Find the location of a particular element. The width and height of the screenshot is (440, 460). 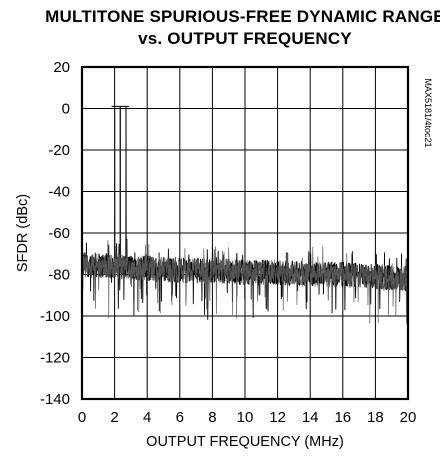

y-tick-label: 20 is located at coordinates (61, 67).